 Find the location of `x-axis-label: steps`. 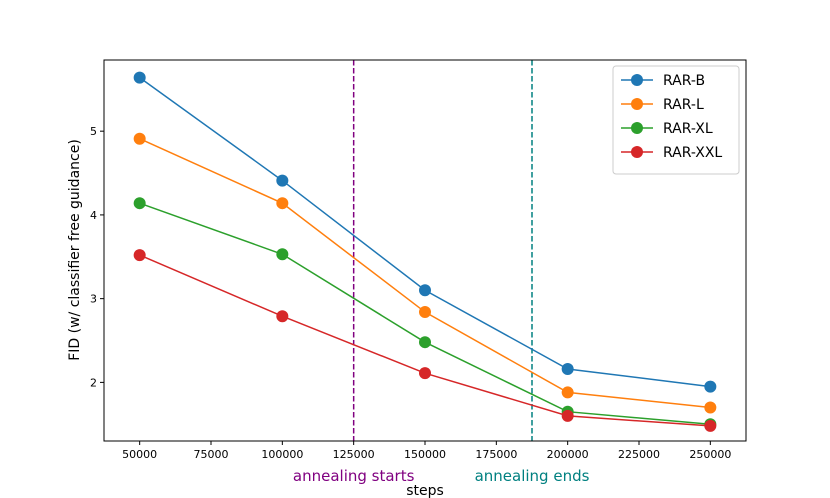

x-axis-label: steps is located at coordinates (425, 490).